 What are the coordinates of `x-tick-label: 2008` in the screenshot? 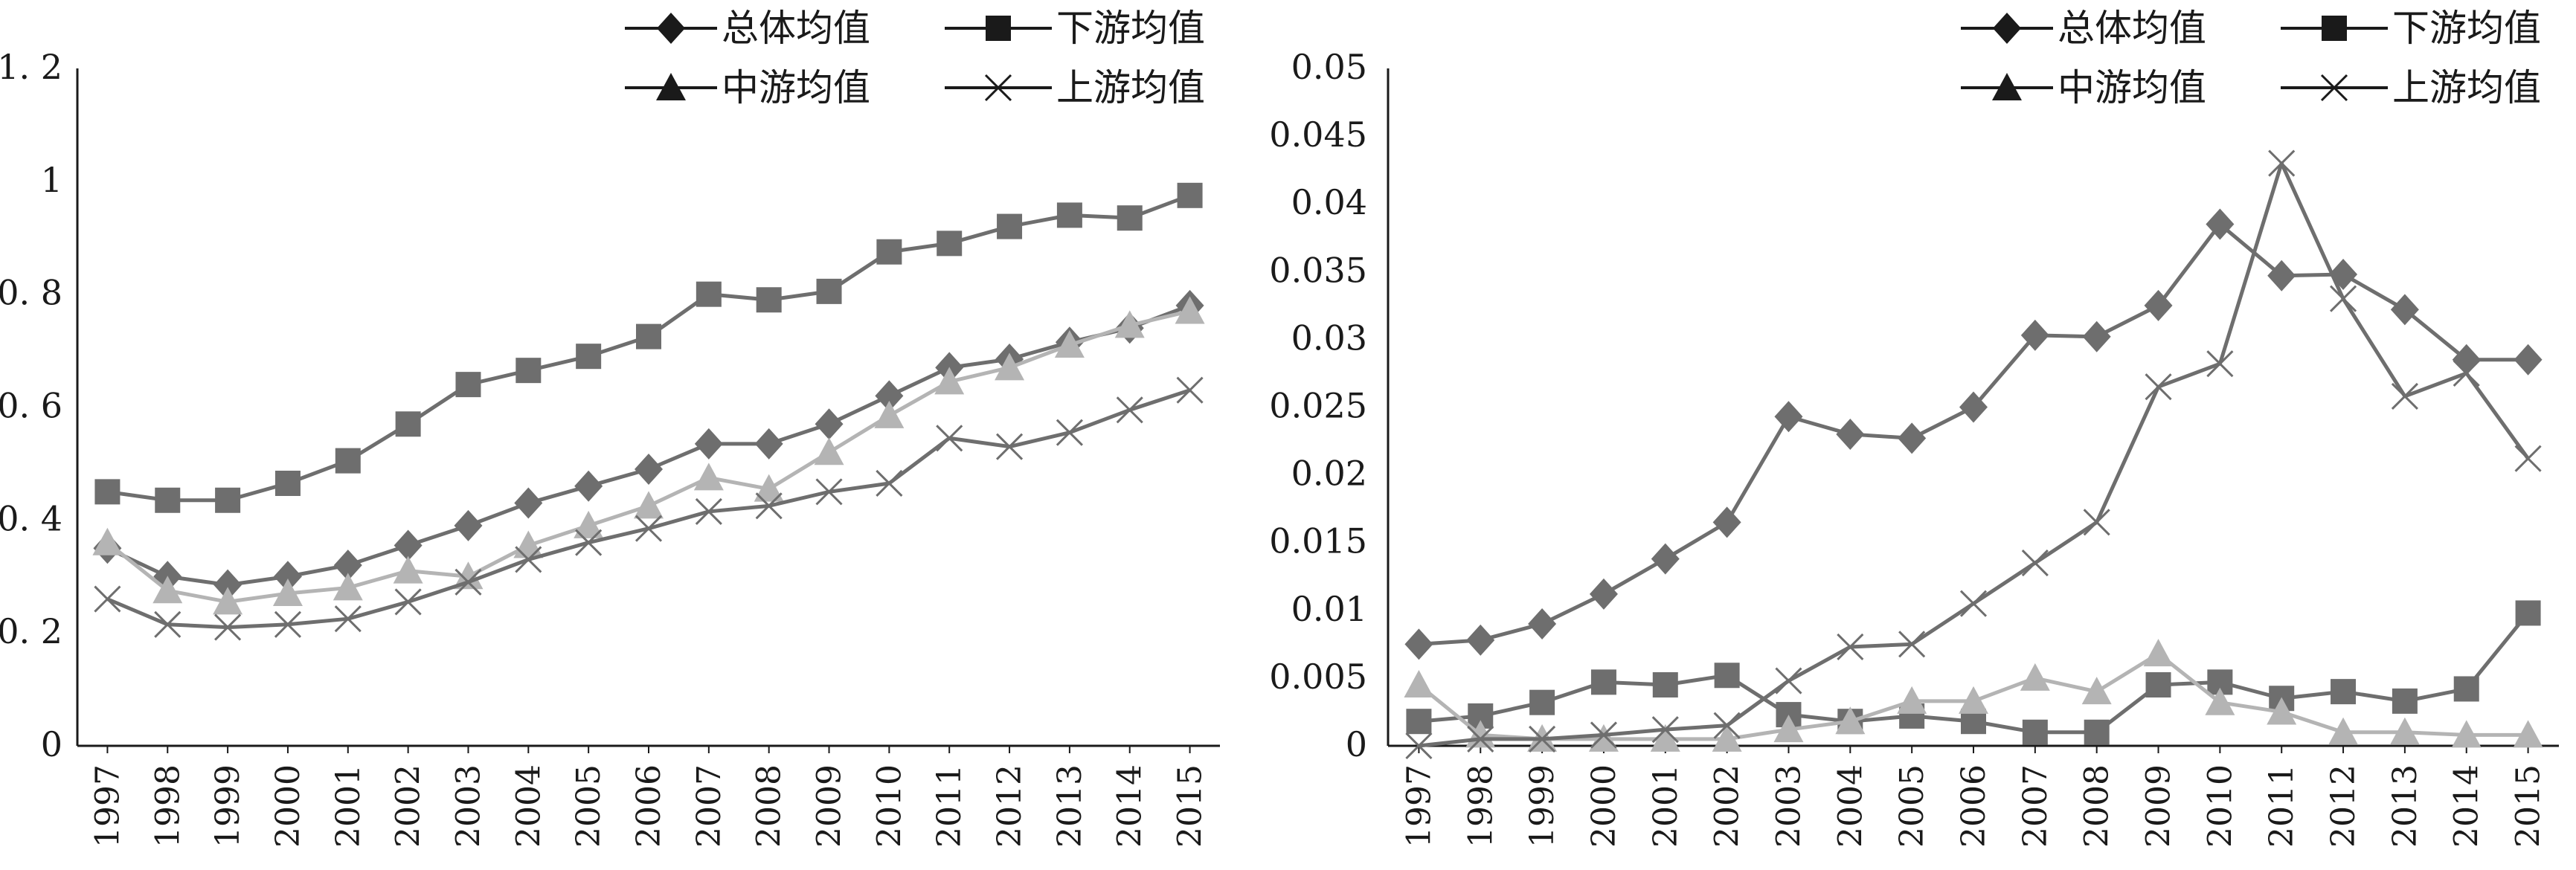 It's located at (2097, 806).